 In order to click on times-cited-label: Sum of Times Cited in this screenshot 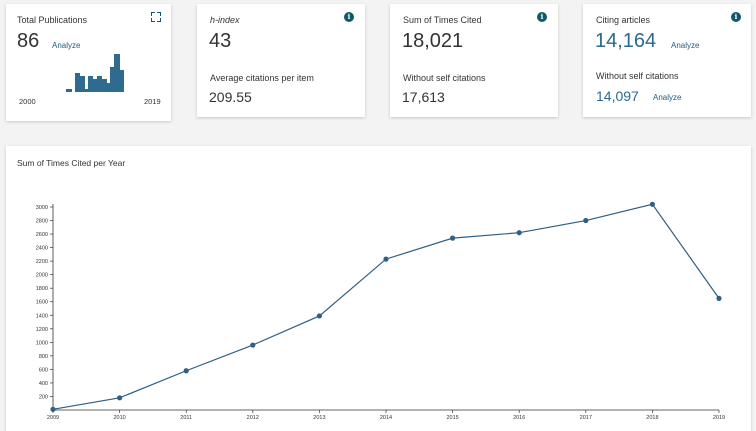, I will do `click(442, 20)`.